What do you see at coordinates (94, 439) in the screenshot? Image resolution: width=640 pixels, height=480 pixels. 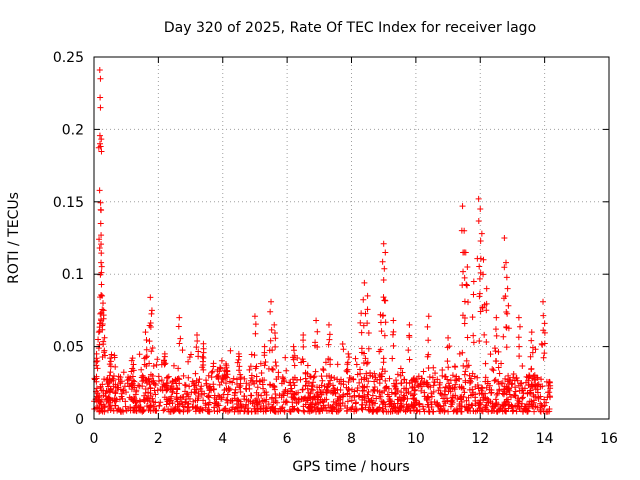 I see `x-tick-label: 0` at bounding box center [94, 439].